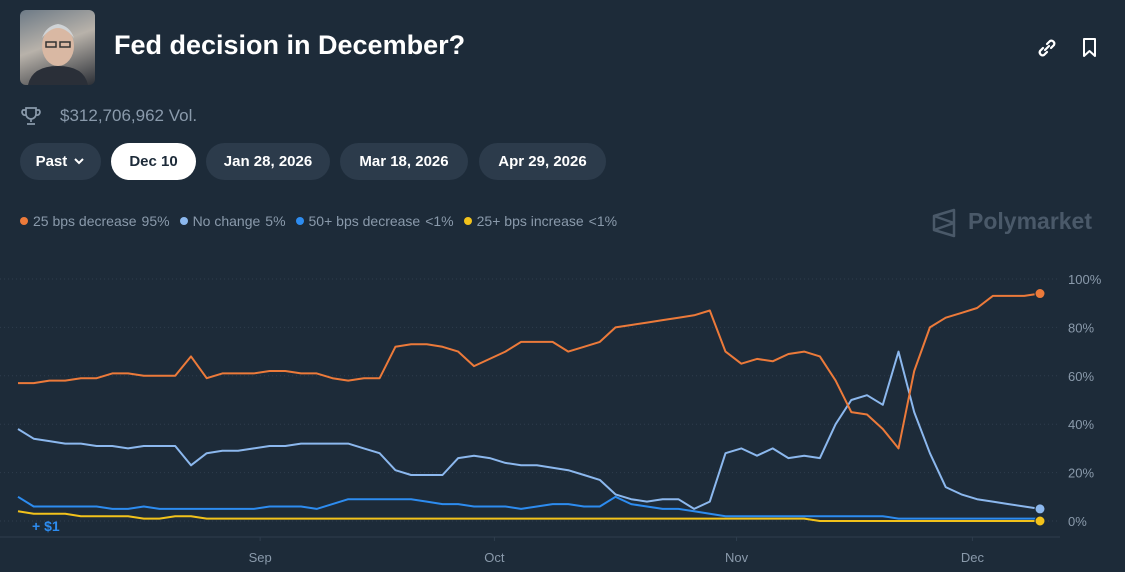 This screenshot has height=572, width=1125. I want to click on y-tick-label: 80%, so click(1081, 327).